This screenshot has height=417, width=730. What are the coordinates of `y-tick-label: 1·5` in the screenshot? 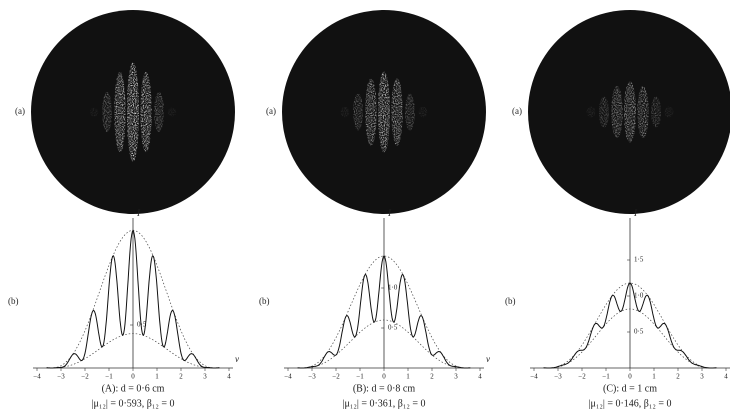 It's located at (639, 260).